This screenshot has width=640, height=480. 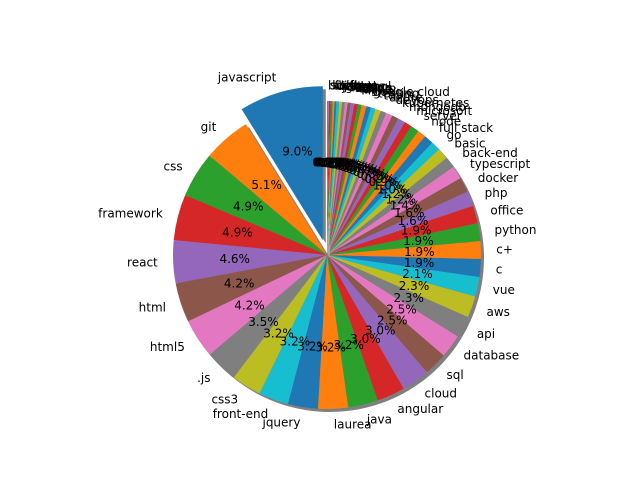 I want to click on slice-percent-label: 0.4%, so click(x=342, y=164).